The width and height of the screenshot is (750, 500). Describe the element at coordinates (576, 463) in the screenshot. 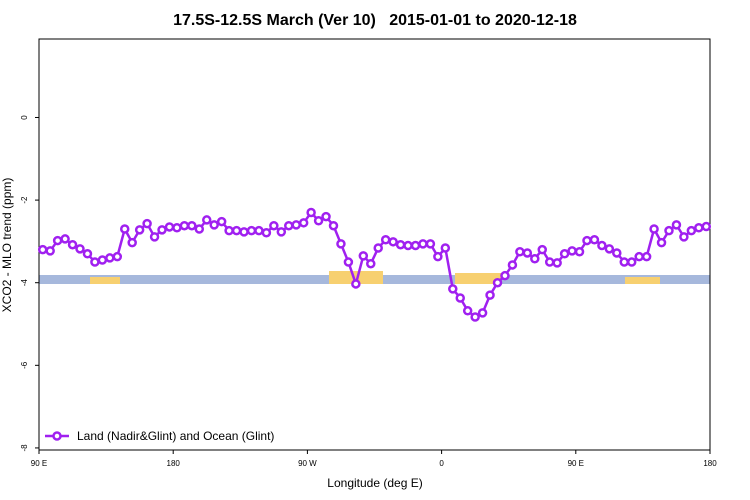

I see `x-tick-label: 90 E` at that location.